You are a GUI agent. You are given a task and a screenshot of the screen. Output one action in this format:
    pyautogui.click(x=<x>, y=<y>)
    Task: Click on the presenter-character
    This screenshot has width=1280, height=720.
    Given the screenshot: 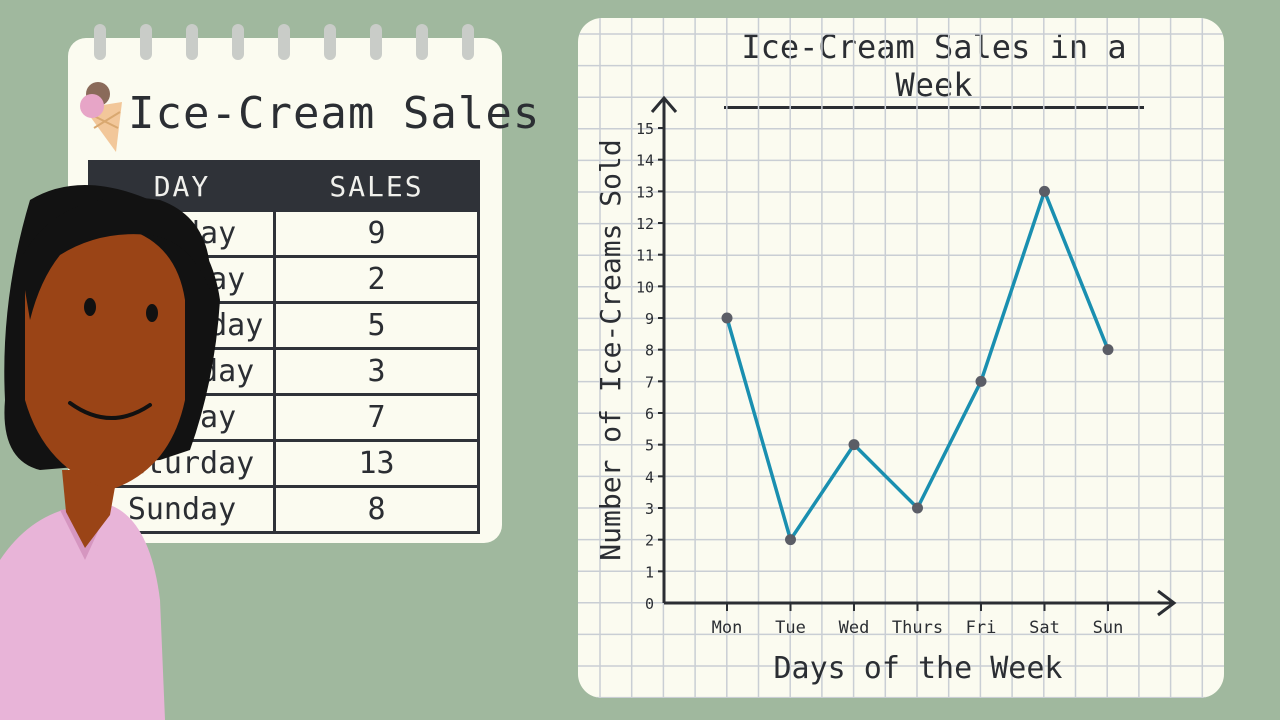 What is the action you would take?
    pyautogui.click(x=110, y=452)
    